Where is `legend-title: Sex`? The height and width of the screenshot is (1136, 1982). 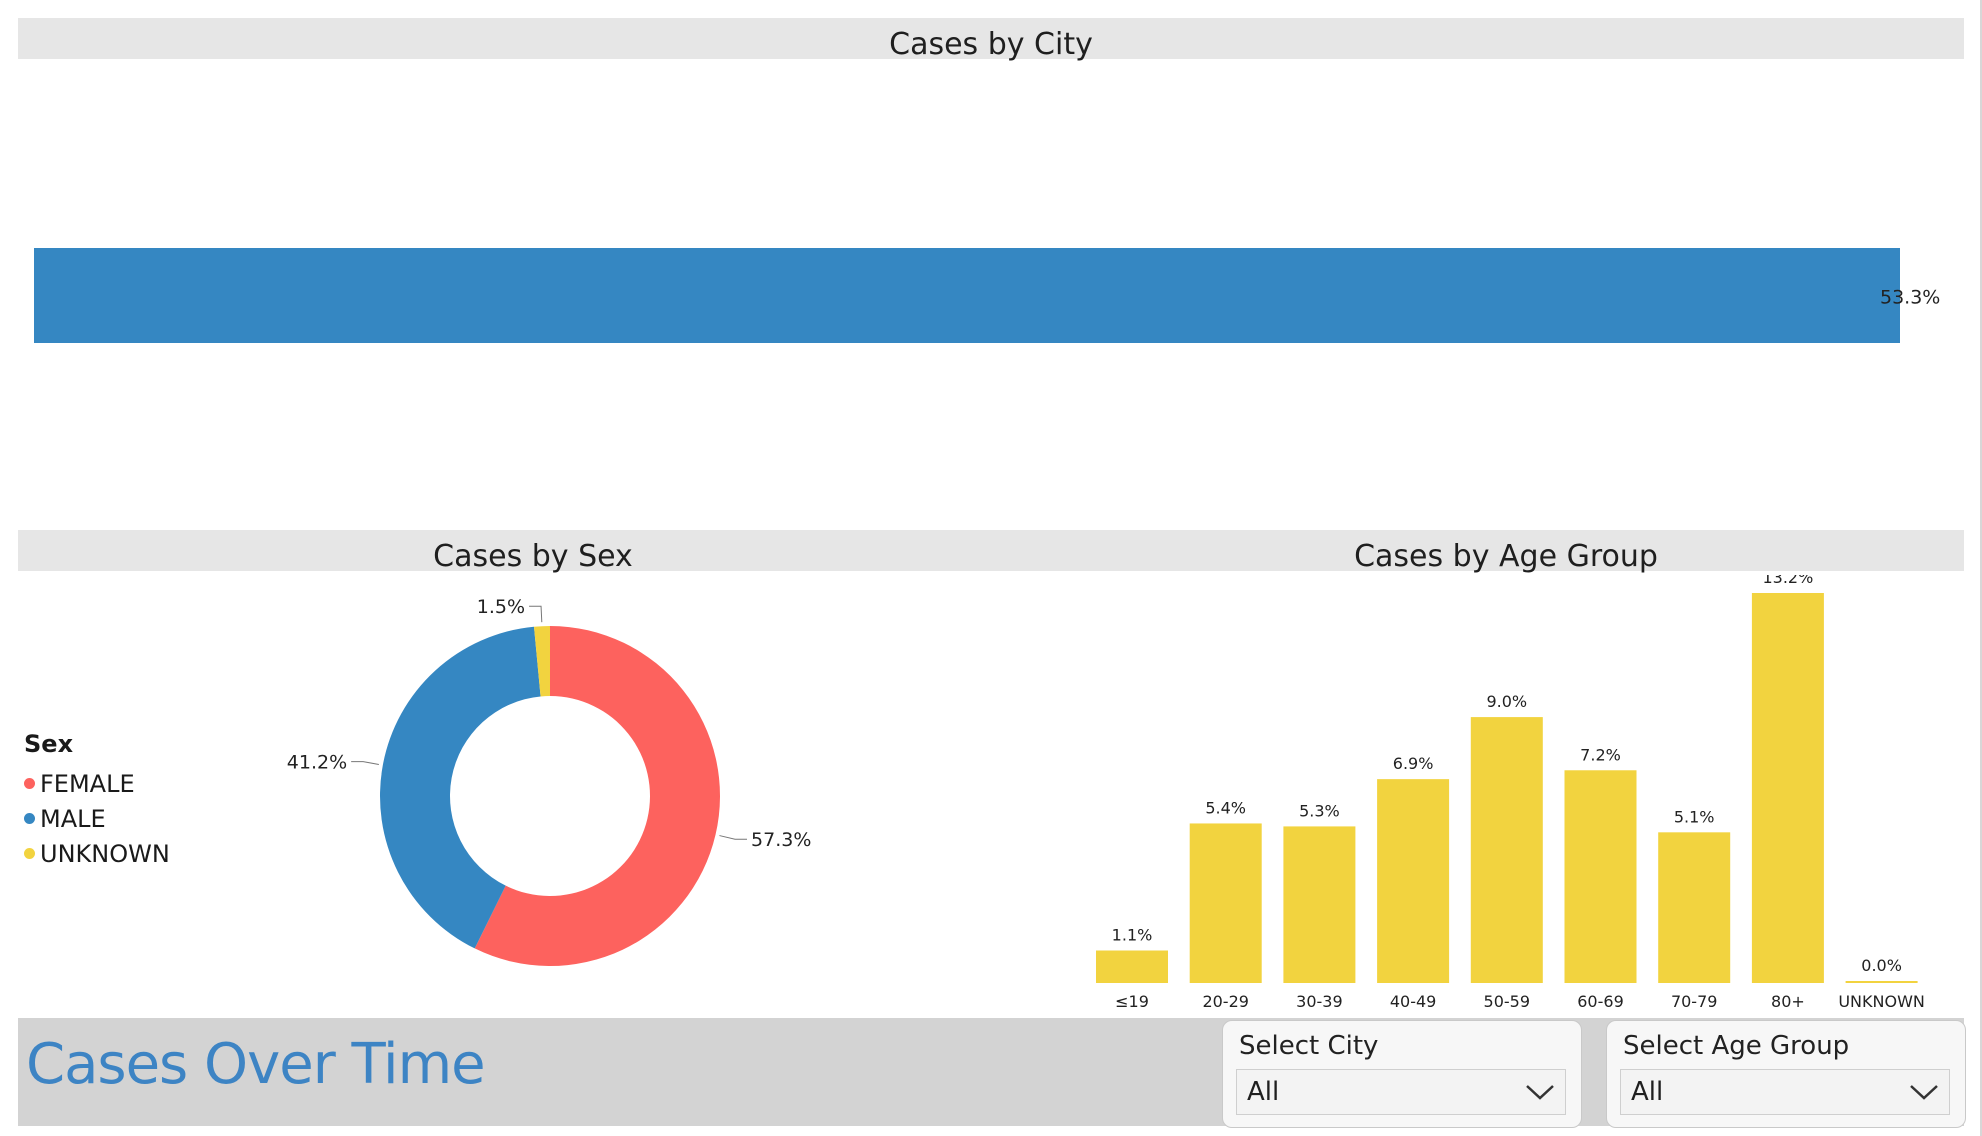
legend-title: Sex is located at coordinates (49, 744).